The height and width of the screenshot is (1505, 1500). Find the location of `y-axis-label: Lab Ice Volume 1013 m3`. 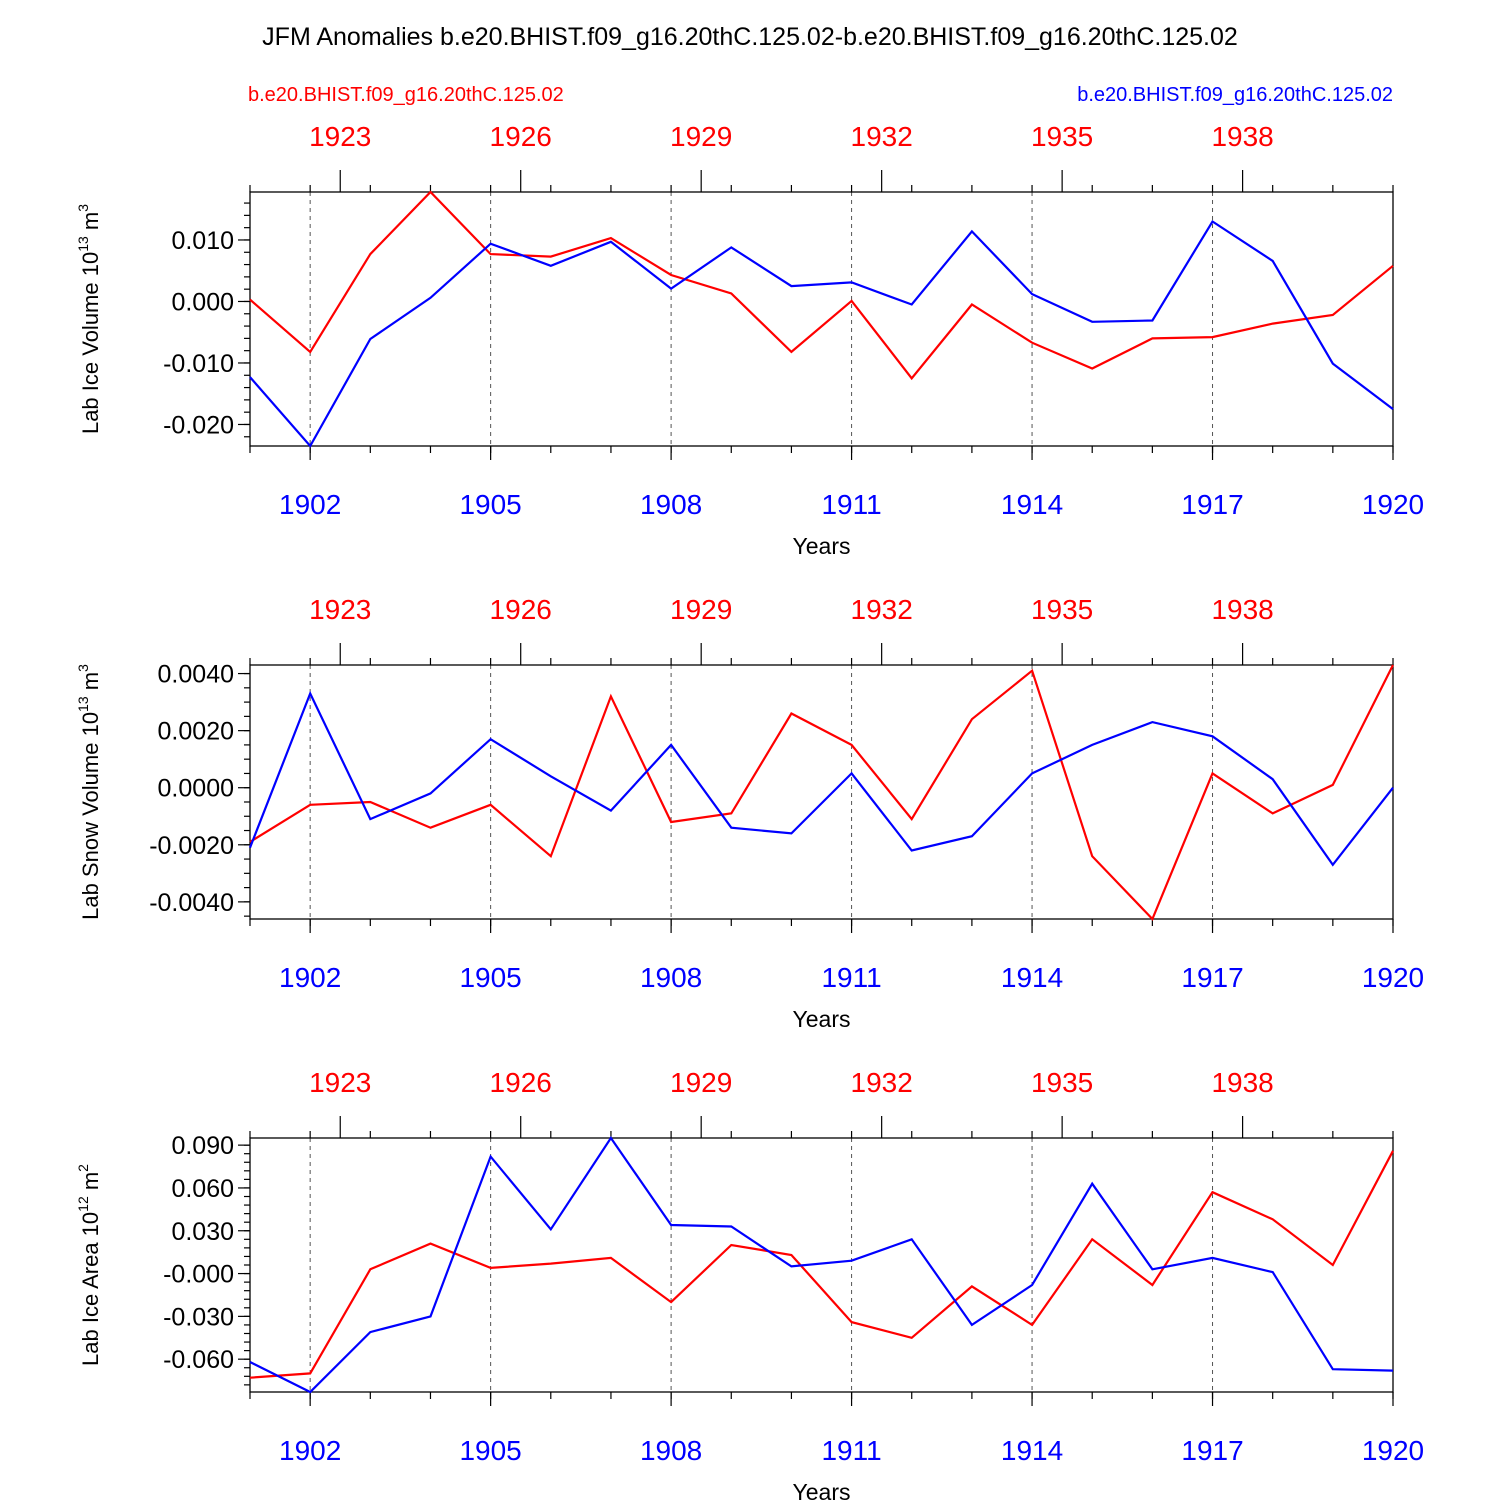

y-axis-label: Lab Ice Volume 1013 m3 is located at coordinates (89, 319).